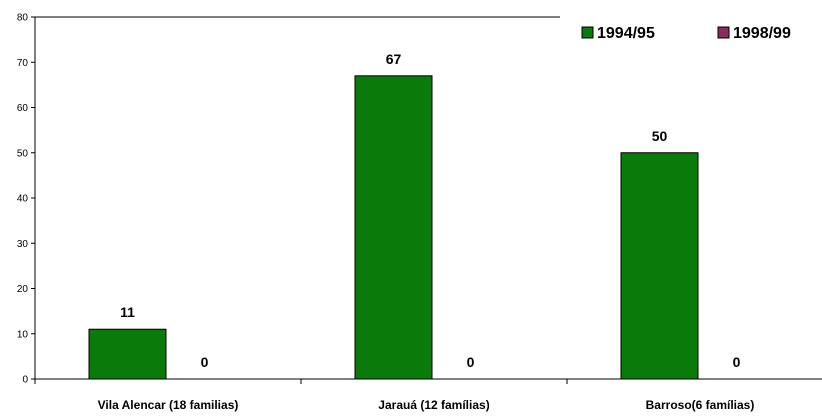 The height and width of the screenshot is (420, 822). I want to click on data-label: 11, so click(127, 312).